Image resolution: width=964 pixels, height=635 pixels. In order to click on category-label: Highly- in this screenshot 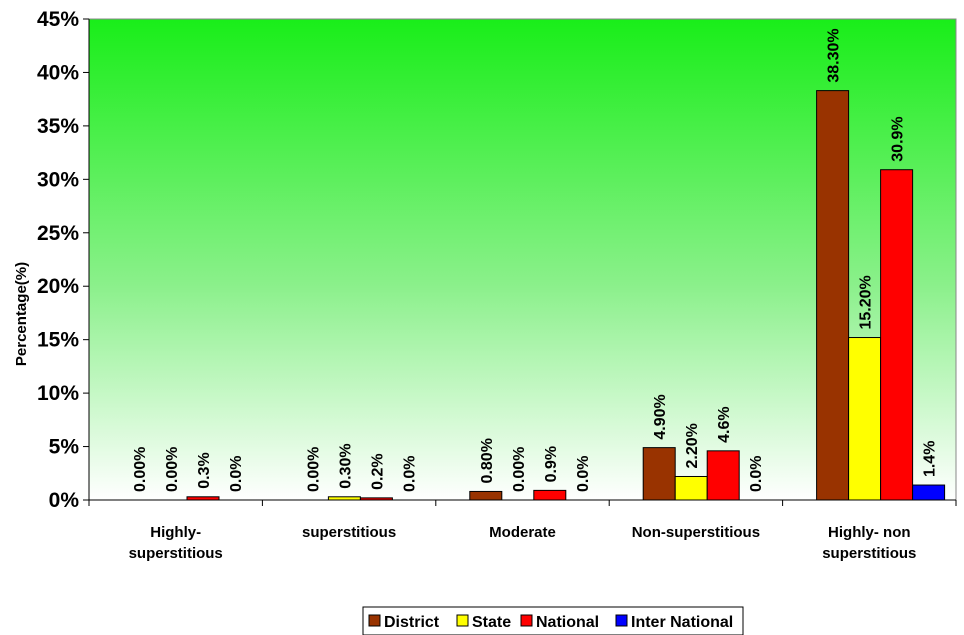, I will do `click(175, 532)`.